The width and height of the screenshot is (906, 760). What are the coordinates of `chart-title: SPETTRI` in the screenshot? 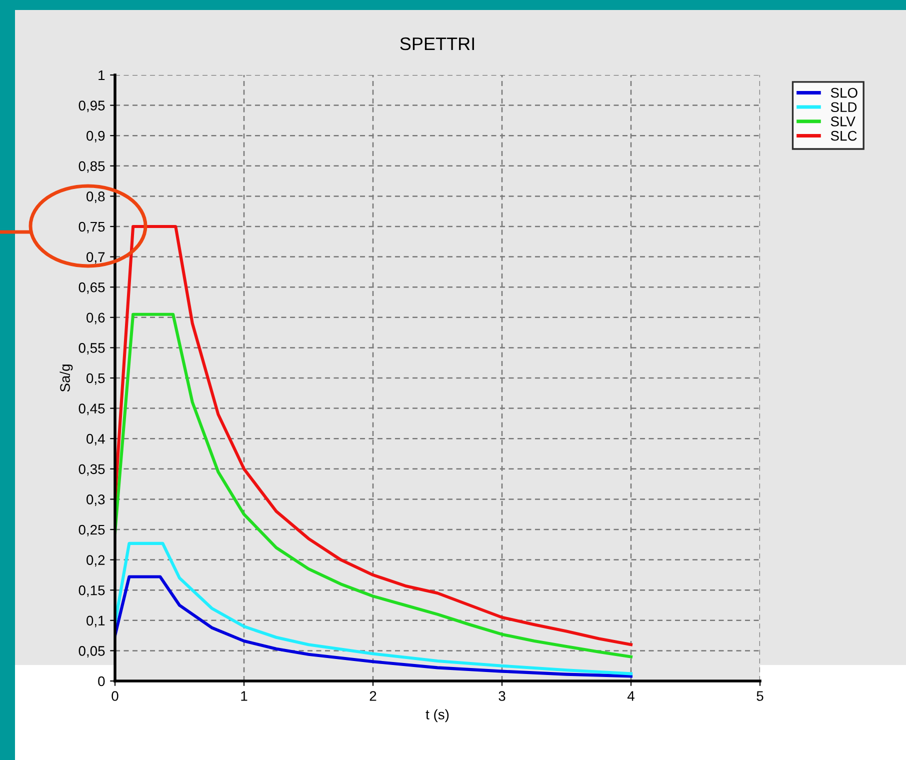 It's located at (437, 43).